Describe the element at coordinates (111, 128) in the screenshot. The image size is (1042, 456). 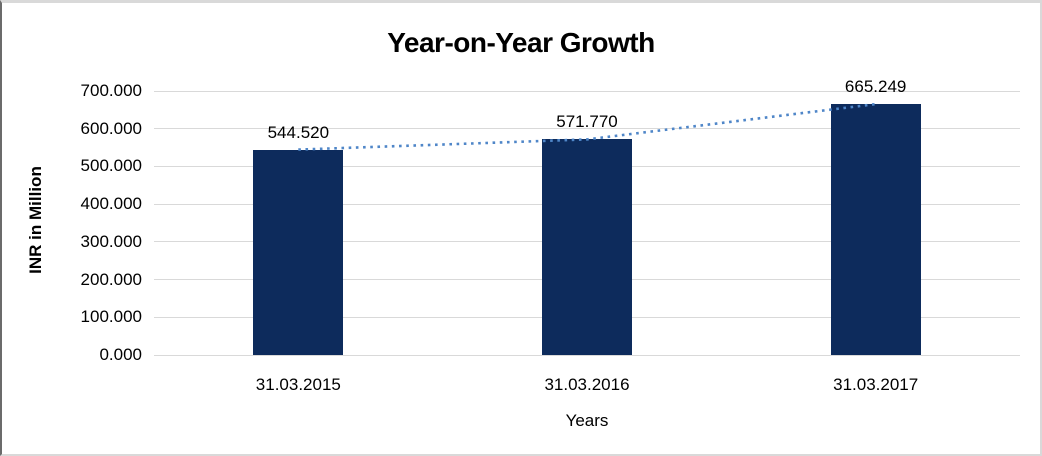
I see `y-tick-label: 600.000` at that location.